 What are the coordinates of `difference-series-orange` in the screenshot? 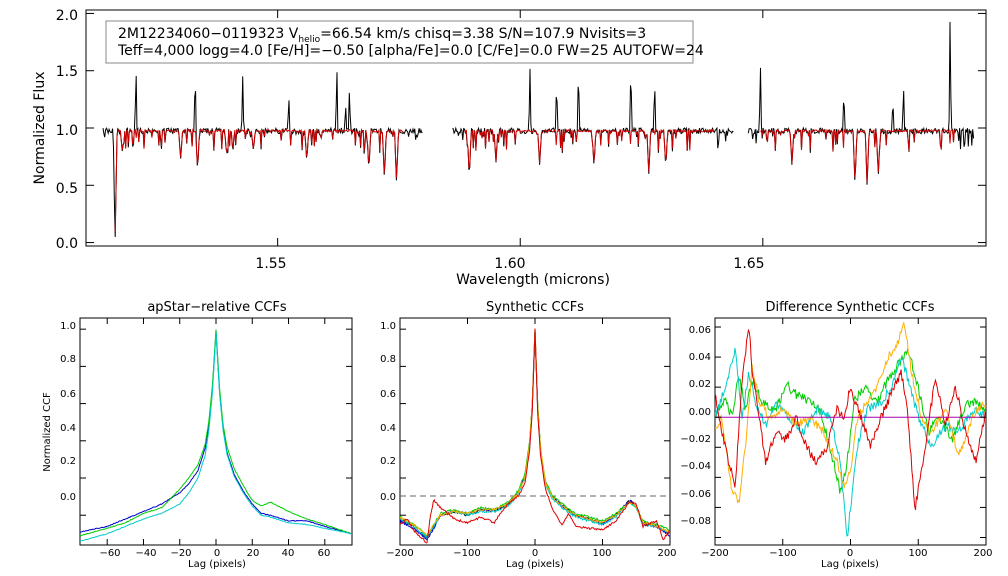 It's located at (850, 412).